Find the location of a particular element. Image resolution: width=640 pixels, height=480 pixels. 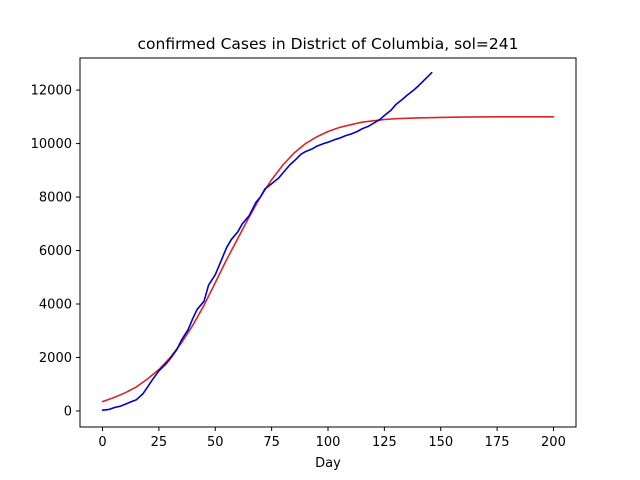

x-axis: 0 25 50 75 100 125 150 175 200 is located at coordinates (332, 438).